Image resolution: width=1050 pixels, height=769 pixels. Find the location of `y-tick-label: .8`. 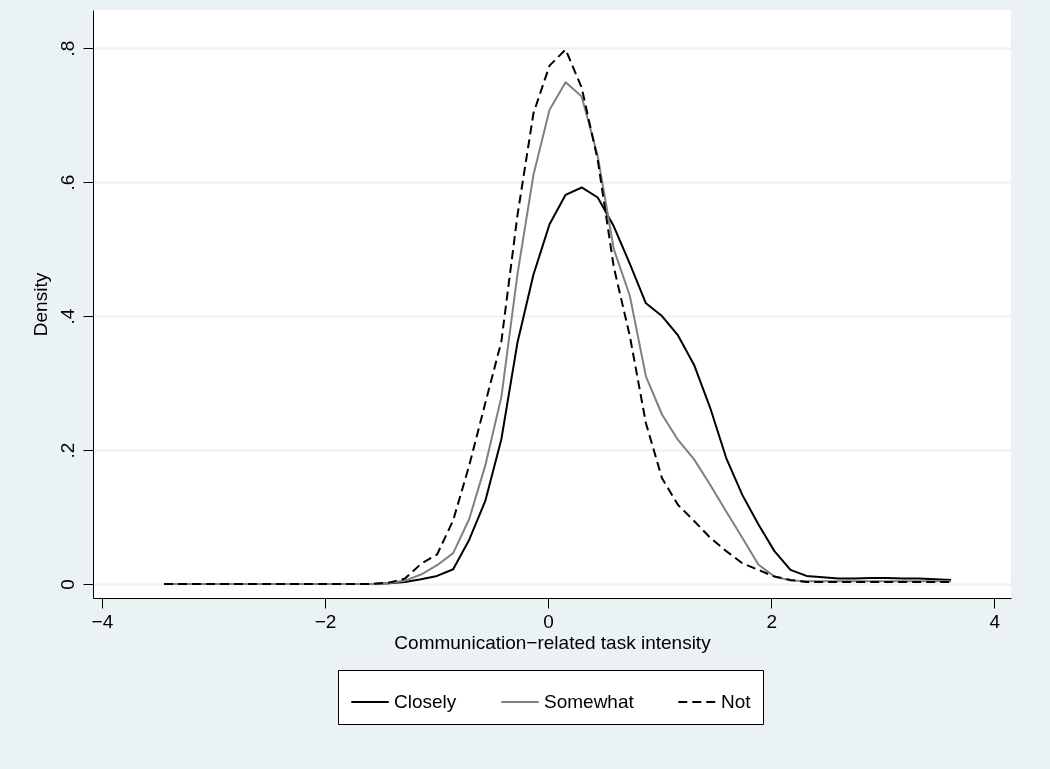

y-tick-label: .8 is located at coordinates (67, 48).